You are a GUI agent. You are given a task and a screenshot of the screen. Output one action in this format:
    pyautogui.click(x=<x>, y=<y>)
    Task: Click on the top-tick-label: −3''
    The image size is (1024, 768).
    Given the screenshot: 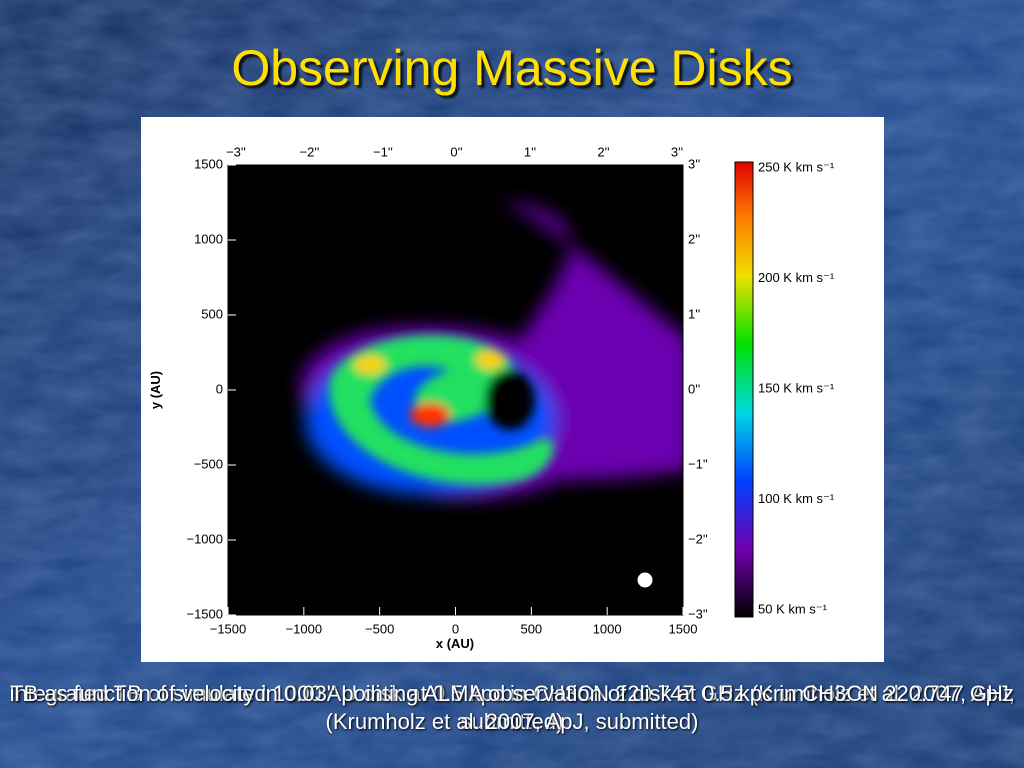 What is the action you would take?
    pyautogui.click(x=236, y=151)
    